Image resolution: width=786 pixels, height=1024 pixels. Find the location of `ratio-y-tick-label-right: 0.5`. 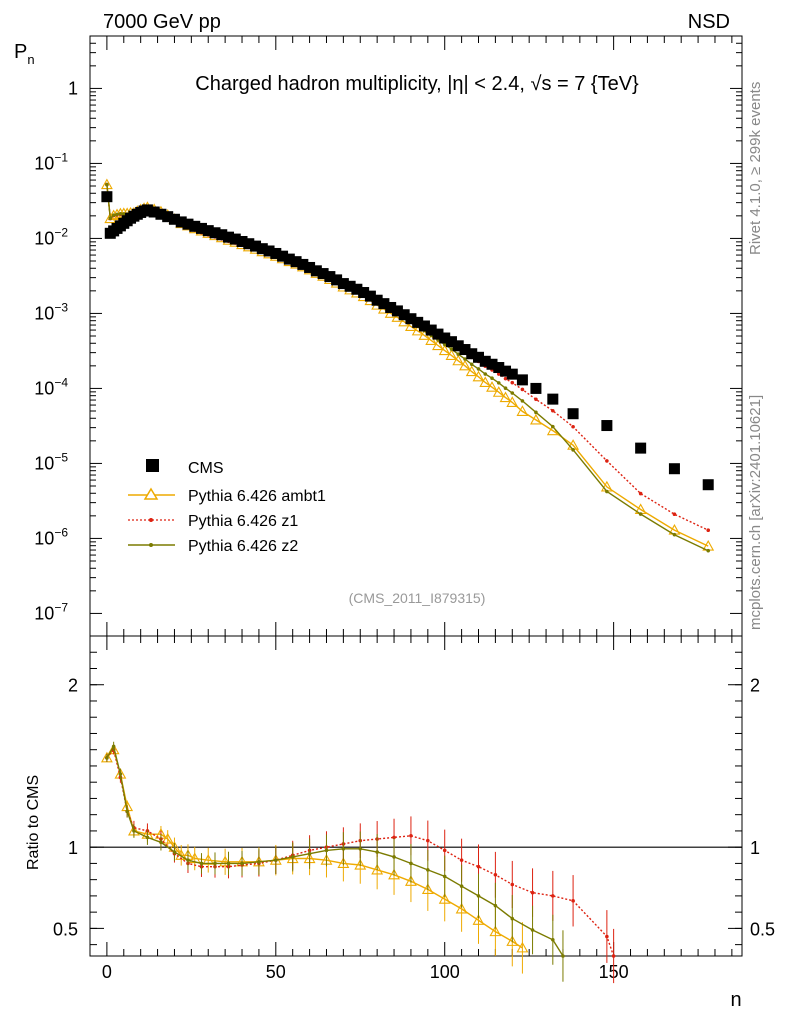

ratio-y-tick-label-right: 0.5 is located at coordinates (762, 929).